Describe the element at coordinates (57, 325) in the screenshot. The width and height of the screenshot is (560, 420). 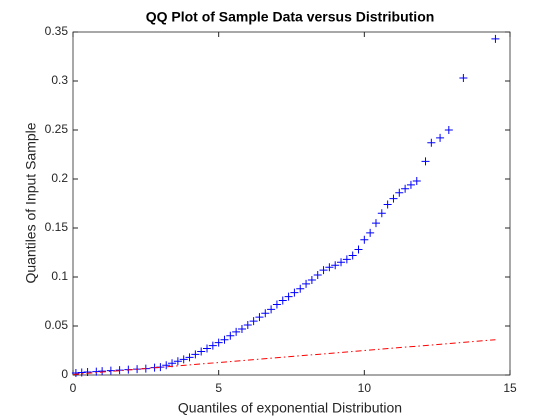
I see `y-tick-label: 0.05` at that location.